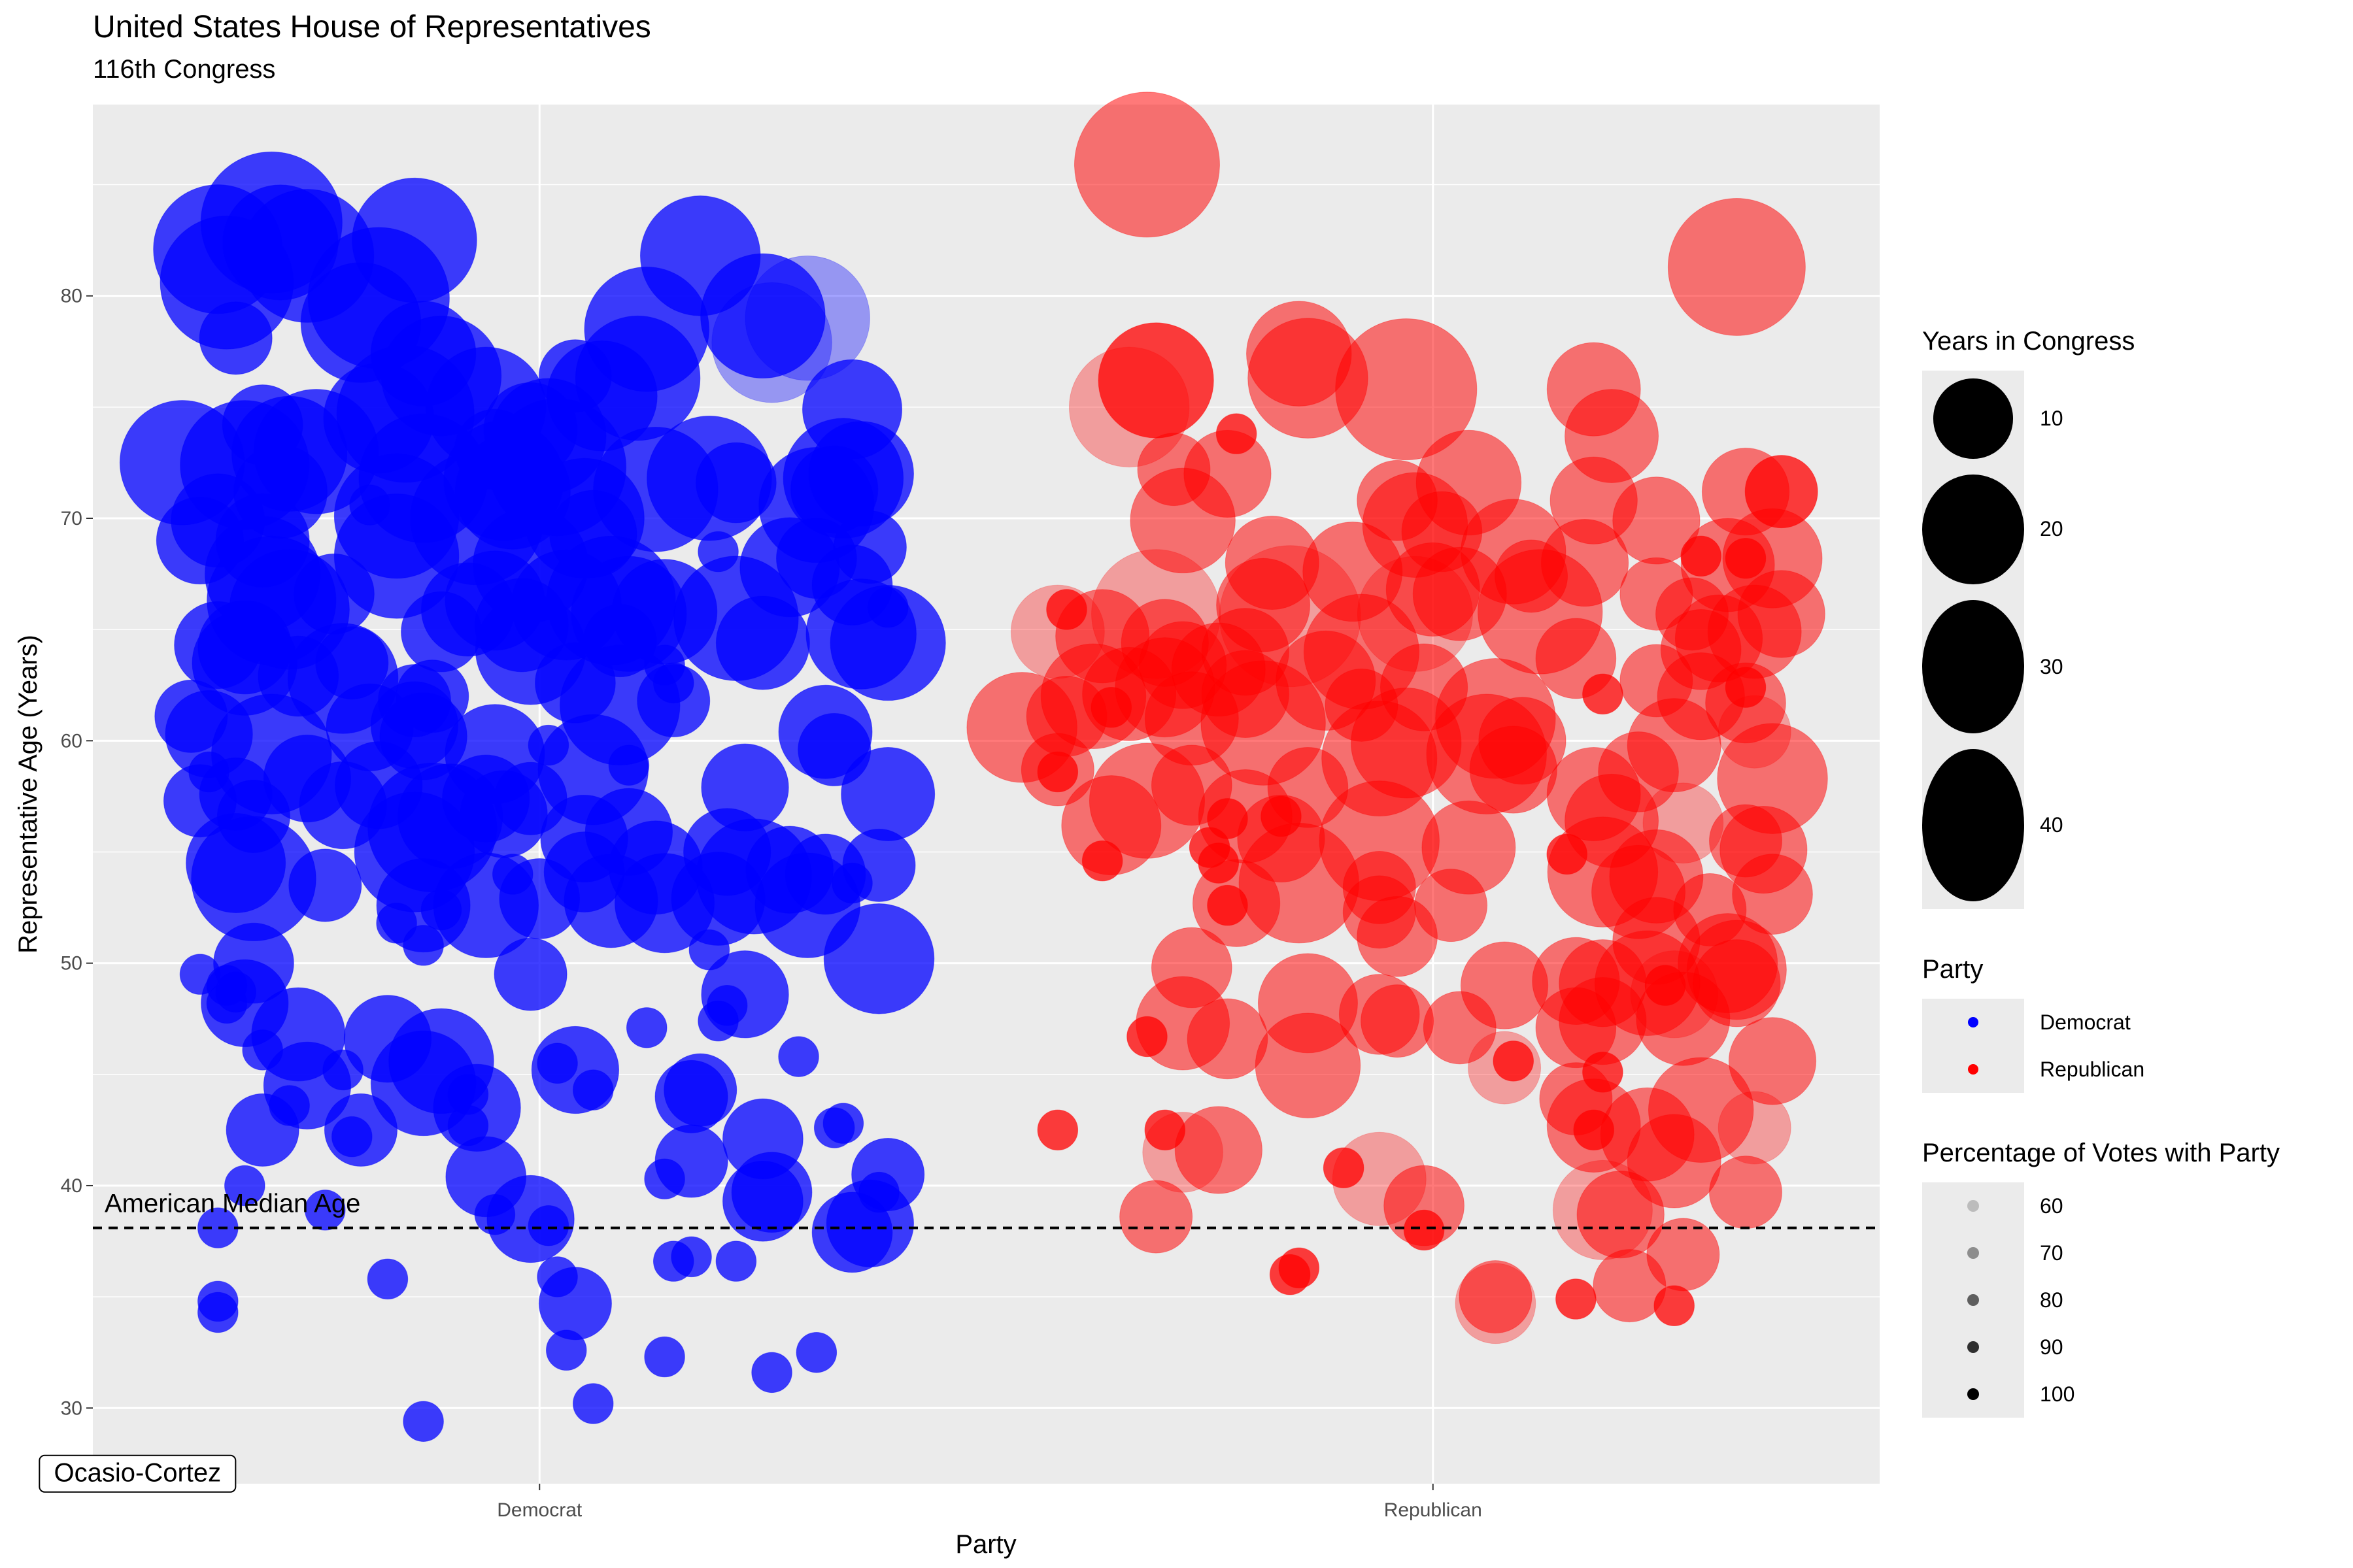 The height and width of the screenshot is (1568, 2353). I want to click on y-tick-label: 80, so click(71, 296).